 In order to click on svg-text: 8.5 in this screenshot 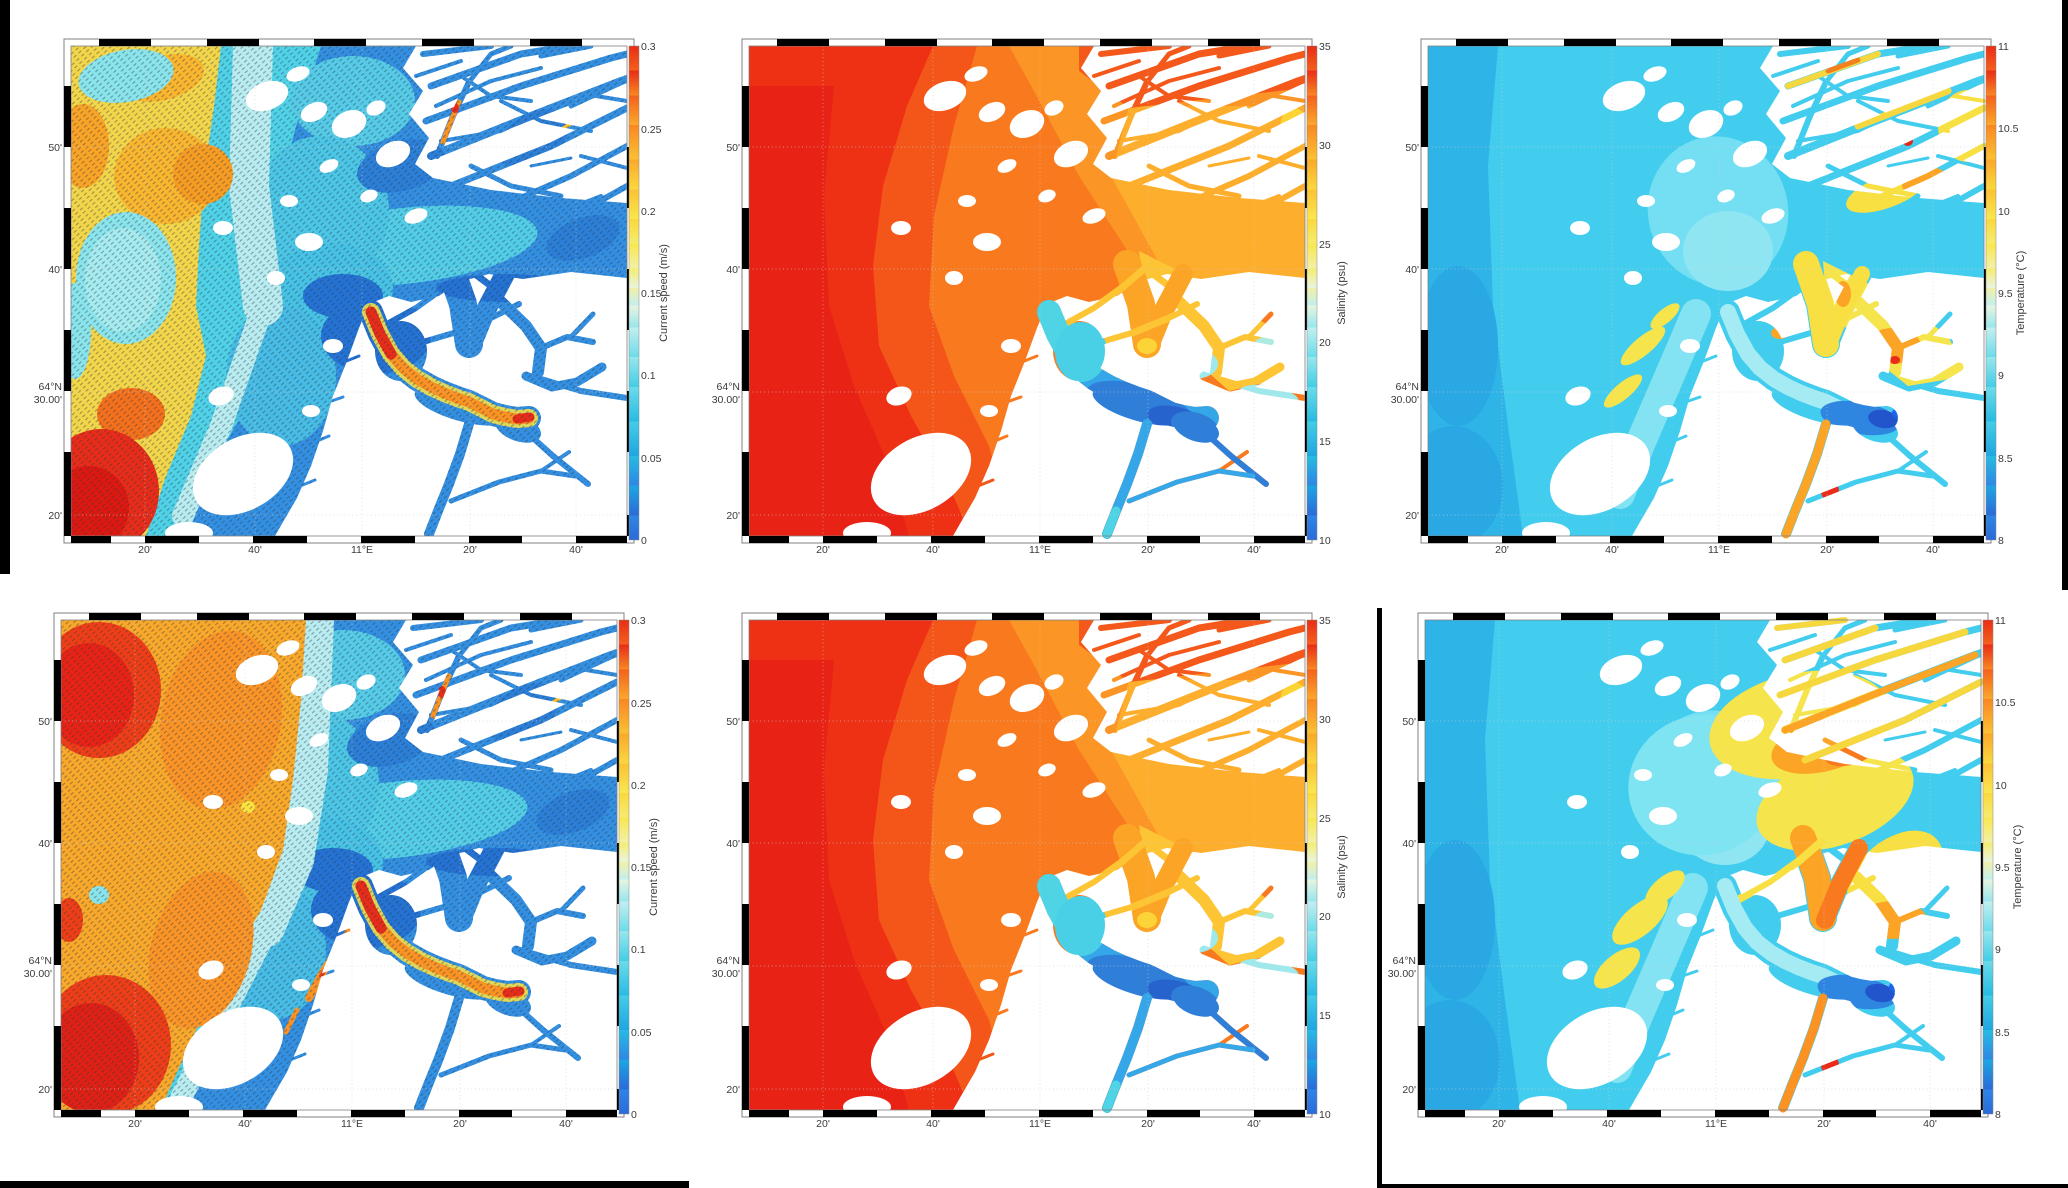, I will do `click(2005, 459)`.